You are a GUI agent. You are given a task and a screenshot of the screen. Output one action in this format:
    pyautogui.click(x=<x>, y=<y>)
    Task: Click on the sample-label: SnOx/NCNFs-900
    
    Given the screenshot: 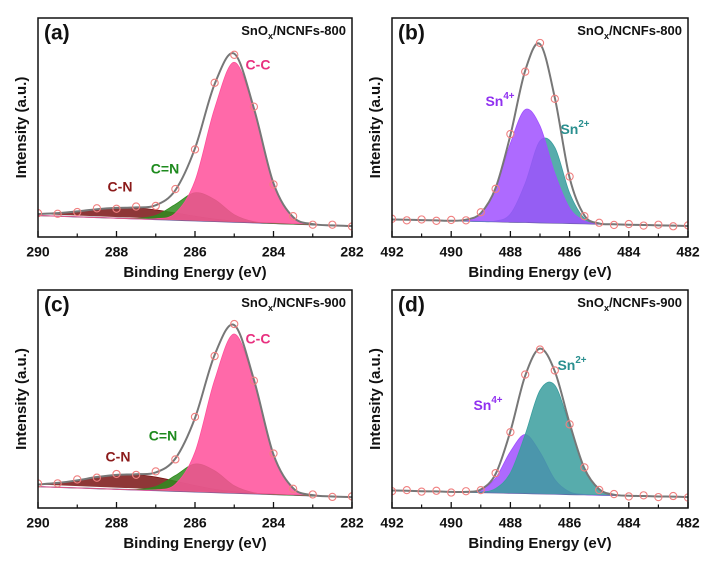 What is the action you would take?
    pyautogui.click(x=293, y=304)
    